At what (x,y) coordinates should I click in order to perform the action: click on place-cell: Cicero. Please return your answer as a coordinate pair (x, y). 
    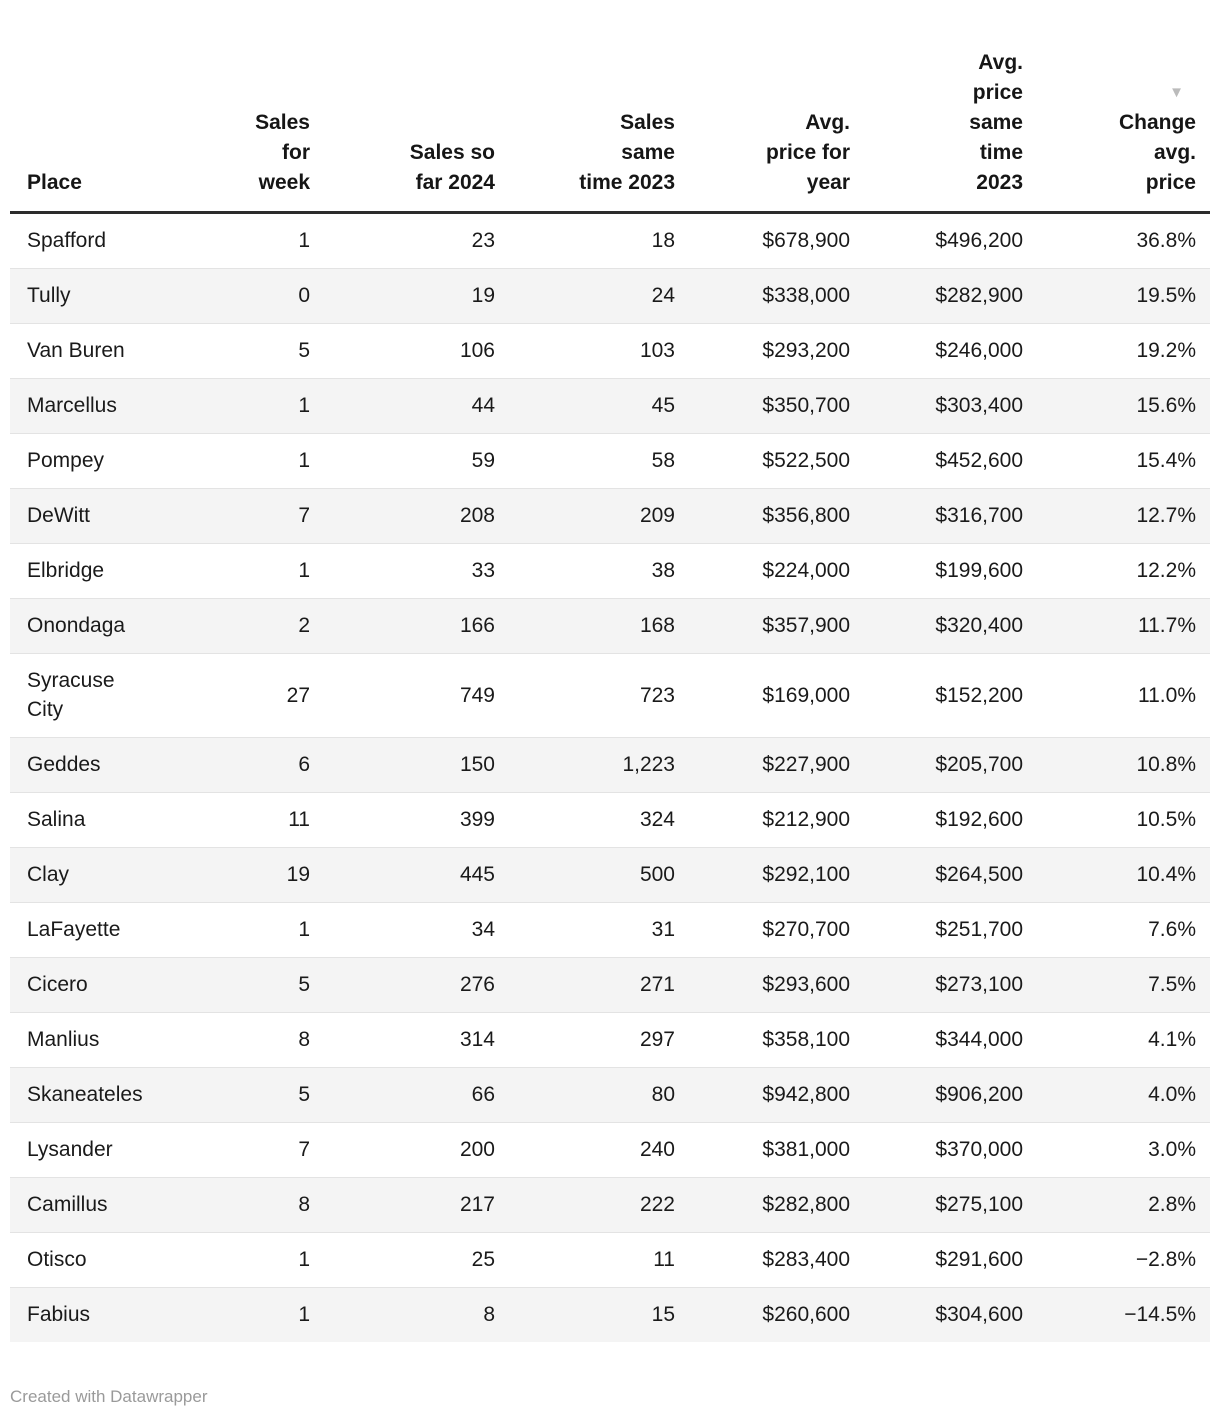
    Looking at the image, I should click on (57, 984).